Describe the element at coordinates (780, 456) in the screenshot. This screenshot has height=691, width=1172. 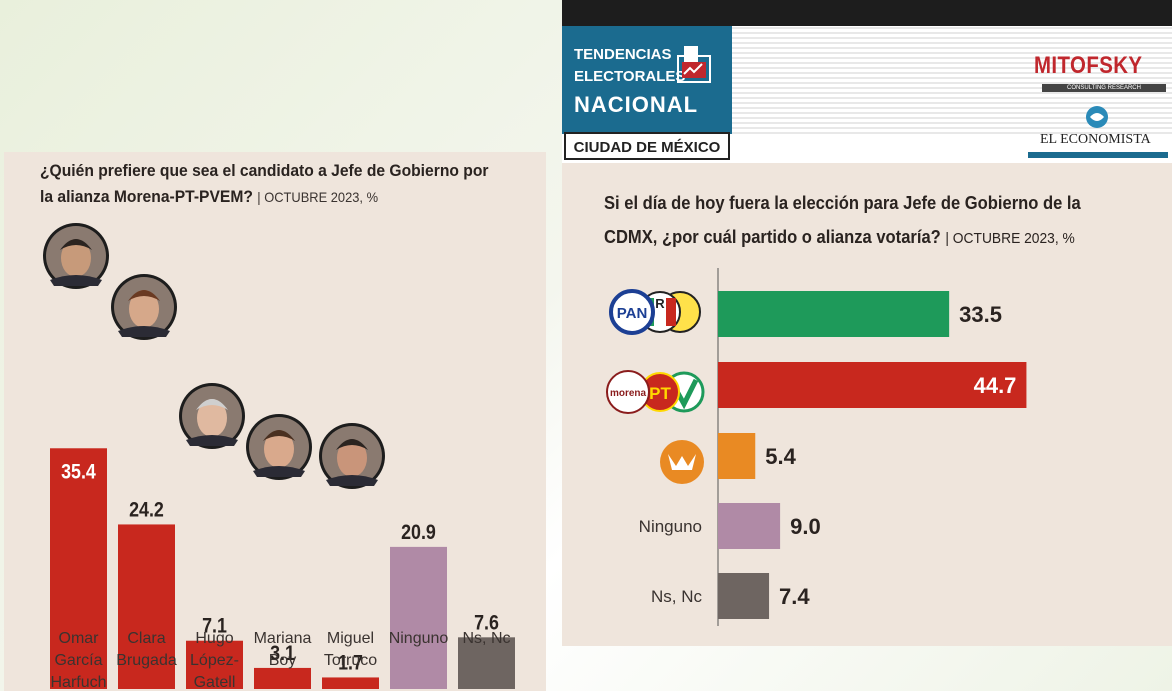
I see `hbar-value-label: 5.4` at that location.